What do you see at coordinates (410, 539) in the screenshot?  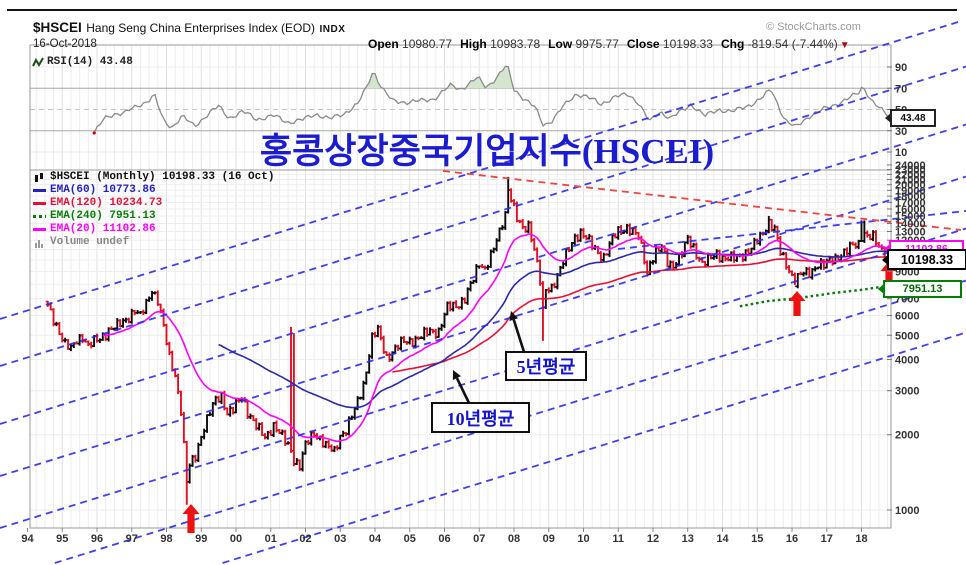 I see `axis-label: 05` at bounding box center [410, 539].